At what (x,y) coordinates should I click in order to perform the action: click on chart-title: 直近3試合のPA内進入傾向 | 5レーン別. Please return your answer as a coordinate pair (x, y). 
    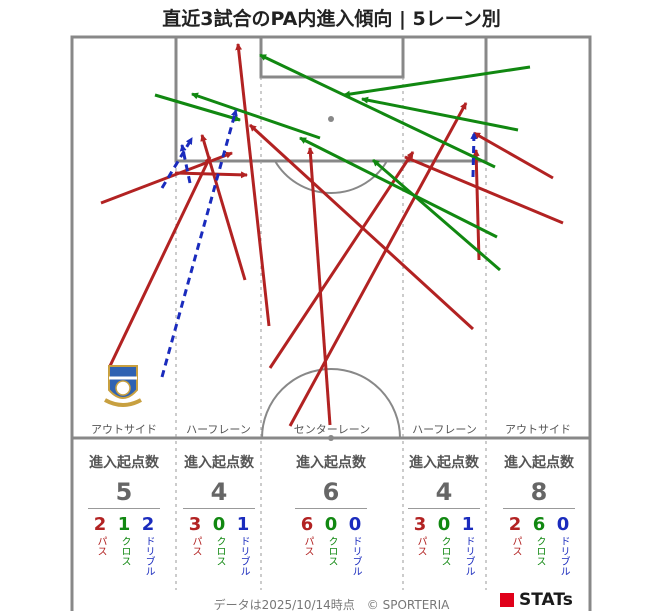
    Looking at the image, I should click on (331, 19).